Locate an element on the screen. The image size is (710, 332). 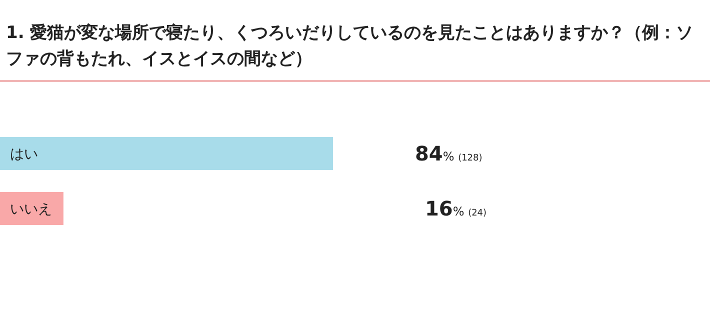
data-label: 16% (24) is located at coordinates (456, 208).